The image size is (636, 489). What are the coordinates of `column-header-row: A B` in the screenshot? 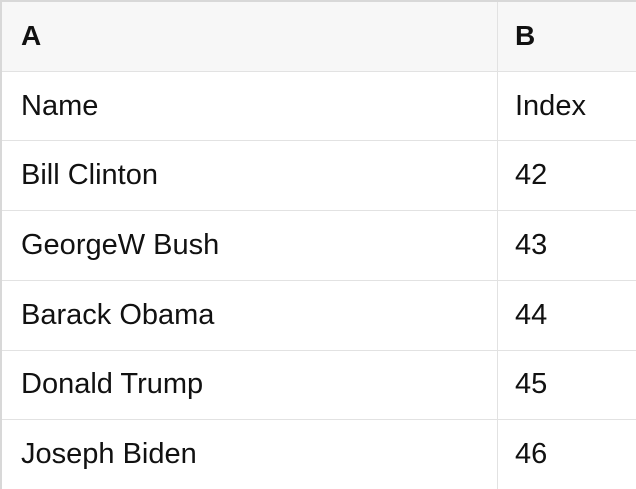 It's located at (319, 37).